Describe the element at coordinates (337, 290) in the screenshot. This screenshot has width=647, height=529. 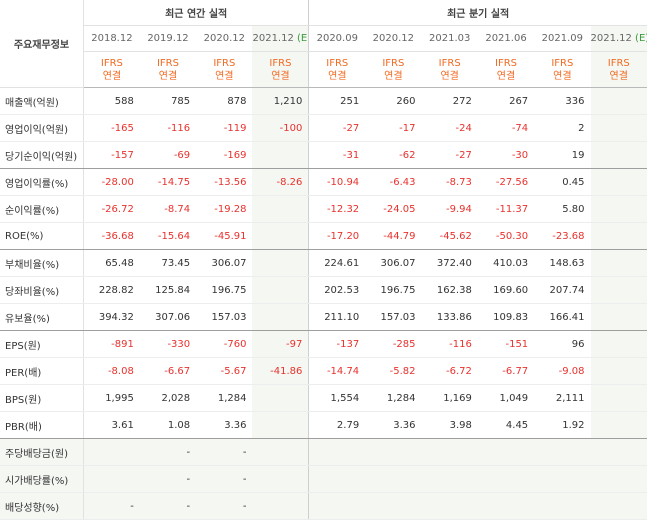
I see `table-cell: 202.53` at that location.